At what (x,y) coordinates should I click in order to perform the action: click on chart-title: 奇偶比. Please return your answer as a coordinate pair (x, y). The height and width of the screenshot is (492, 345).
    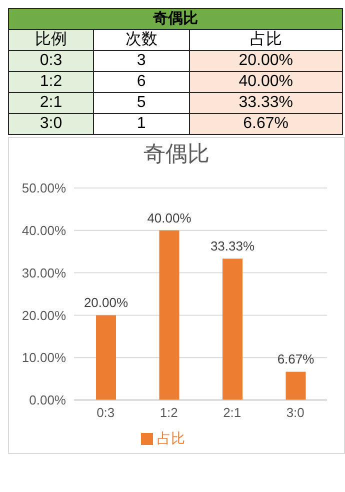
    Looking at the image, I should click on (176, 154).